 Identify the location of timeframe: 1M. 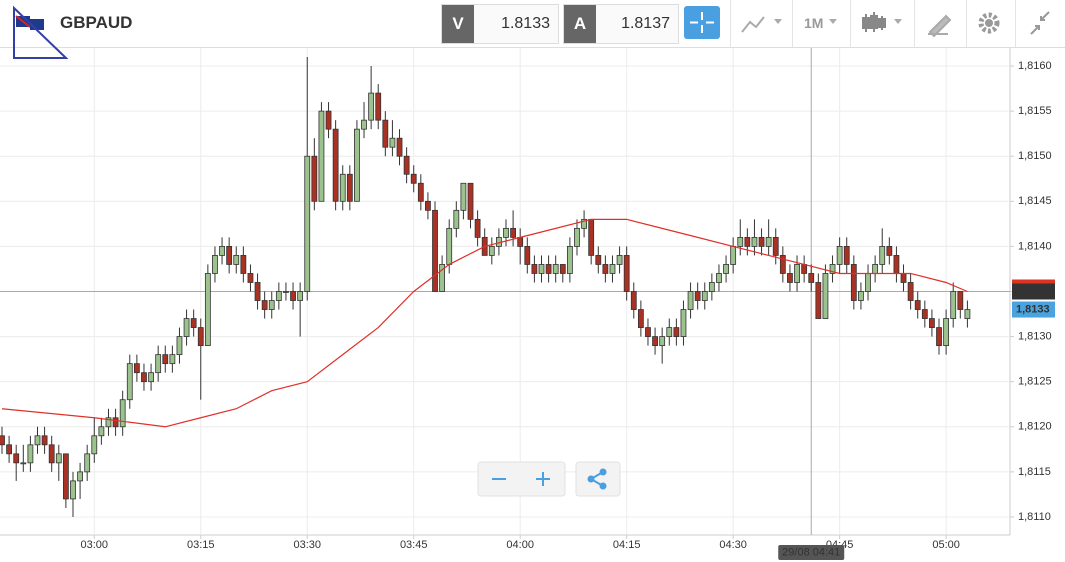
(814, 23).